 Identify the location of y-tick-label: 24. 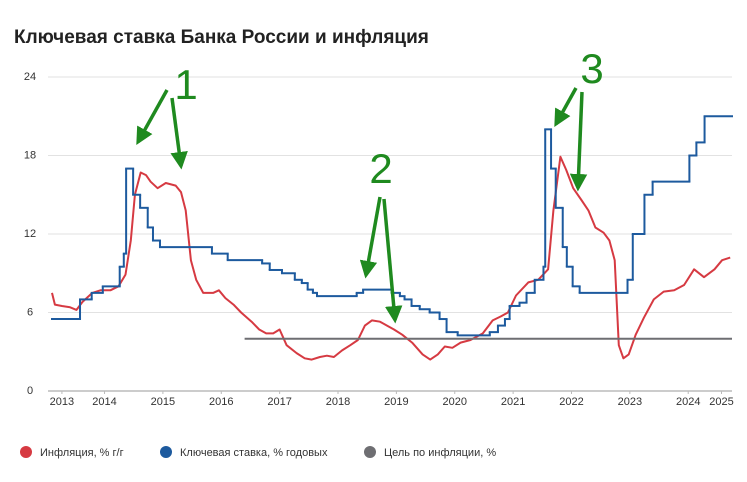
(30, 77).